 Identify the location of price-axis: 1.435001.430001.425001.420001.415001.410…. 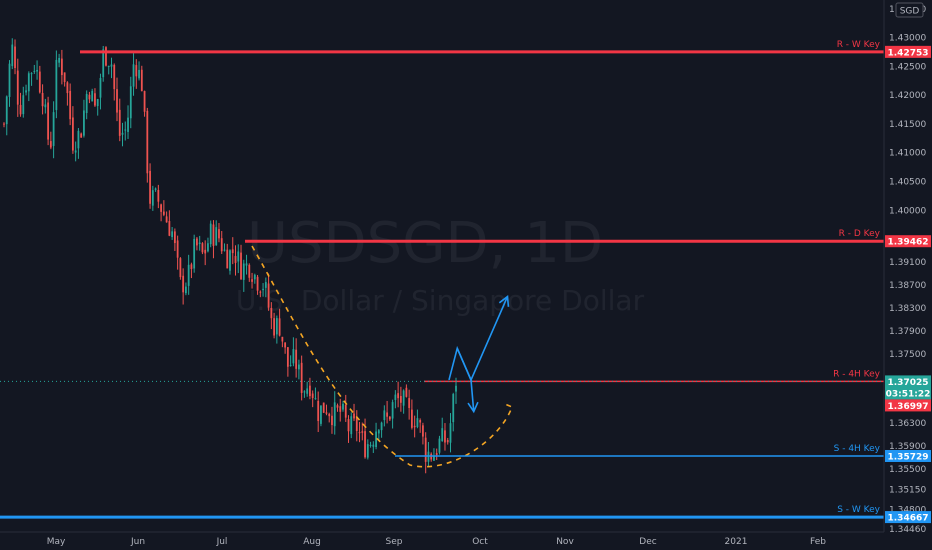
(907, 267).